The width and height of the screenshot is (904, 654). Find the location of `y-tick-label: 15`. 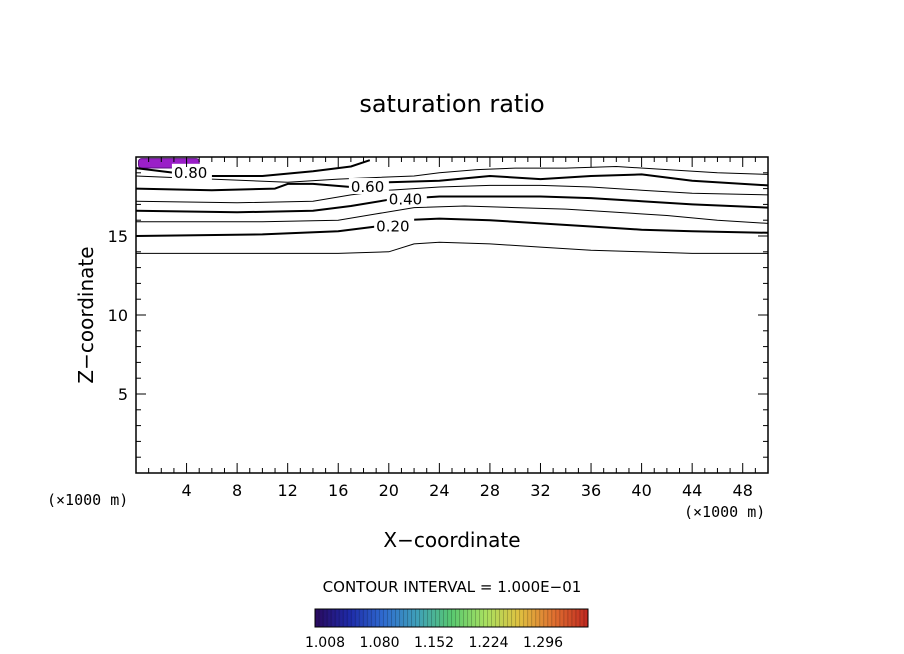

y-tick-label: 15 is located at coordinates (118, 236).